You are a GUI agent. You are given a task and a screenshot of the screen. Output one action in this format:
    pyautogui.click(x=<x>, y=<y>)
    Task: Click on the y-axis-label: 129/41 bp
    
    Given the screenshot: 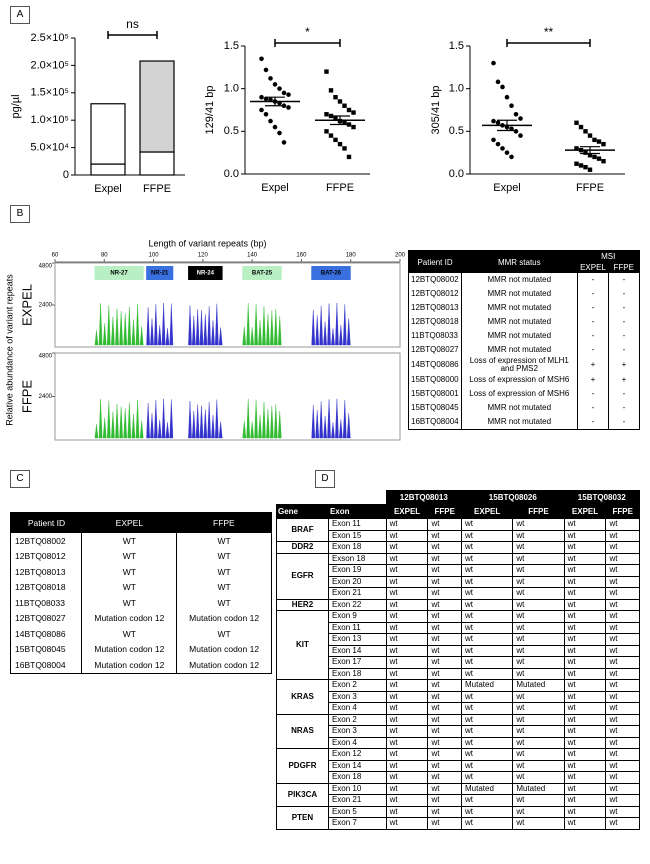 What is the action you would take?
    pyautogui.click(x=210, y=110)
    